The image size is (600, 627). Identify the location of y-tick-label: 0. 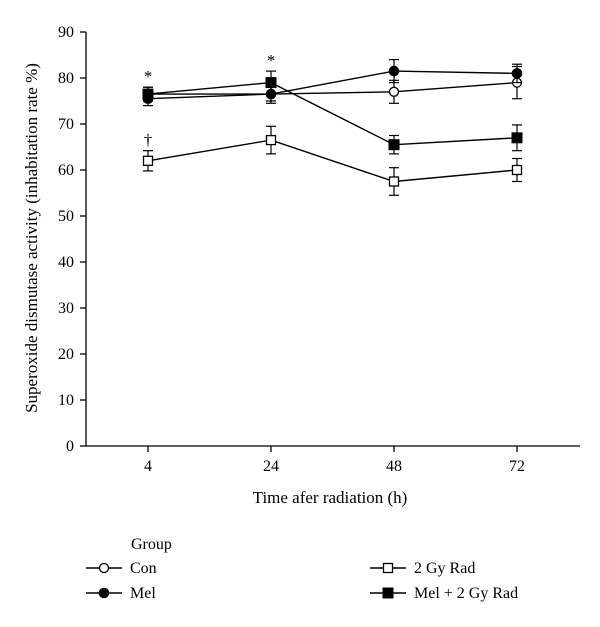
(70, 446).